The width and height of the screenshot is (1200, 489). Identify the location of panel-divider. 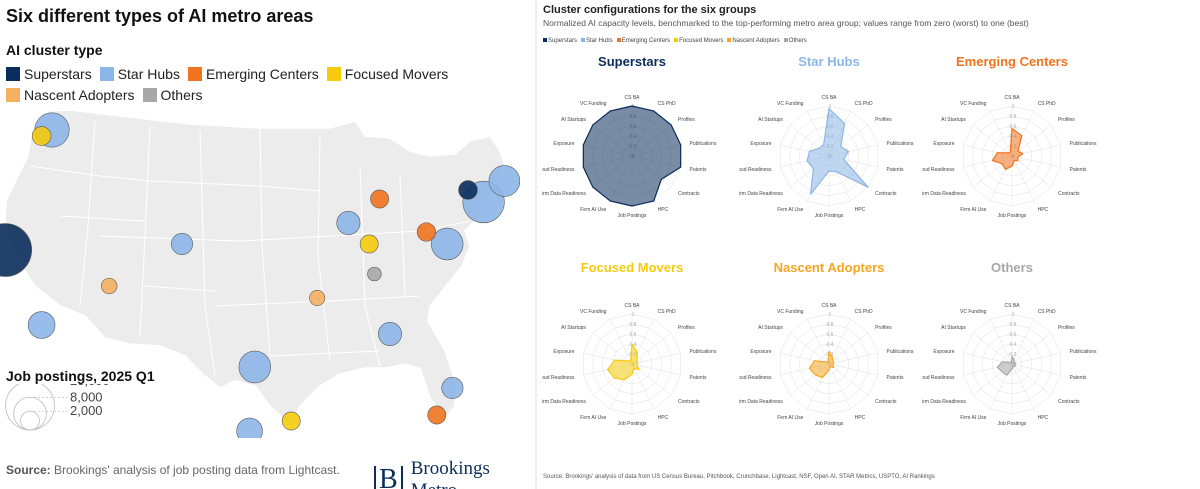
(536, 244).